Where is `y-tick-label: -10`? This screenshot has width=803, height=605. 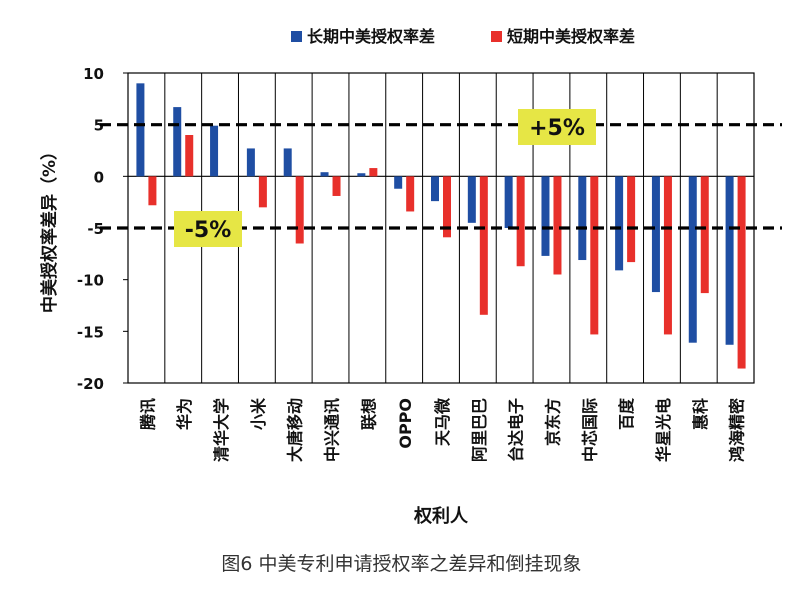
y-tick-label: -10 is located at coordinates (90, 281).